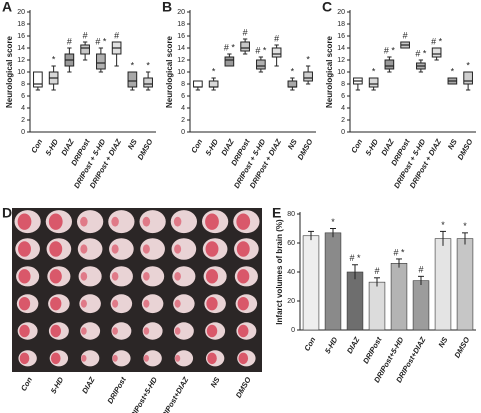 This screenshot has height=413, width=481. Describe the element at coordinates (279, 272) in the screenshot. I see `y-axis-title: Infarct volumes of brain (%)` at that location.